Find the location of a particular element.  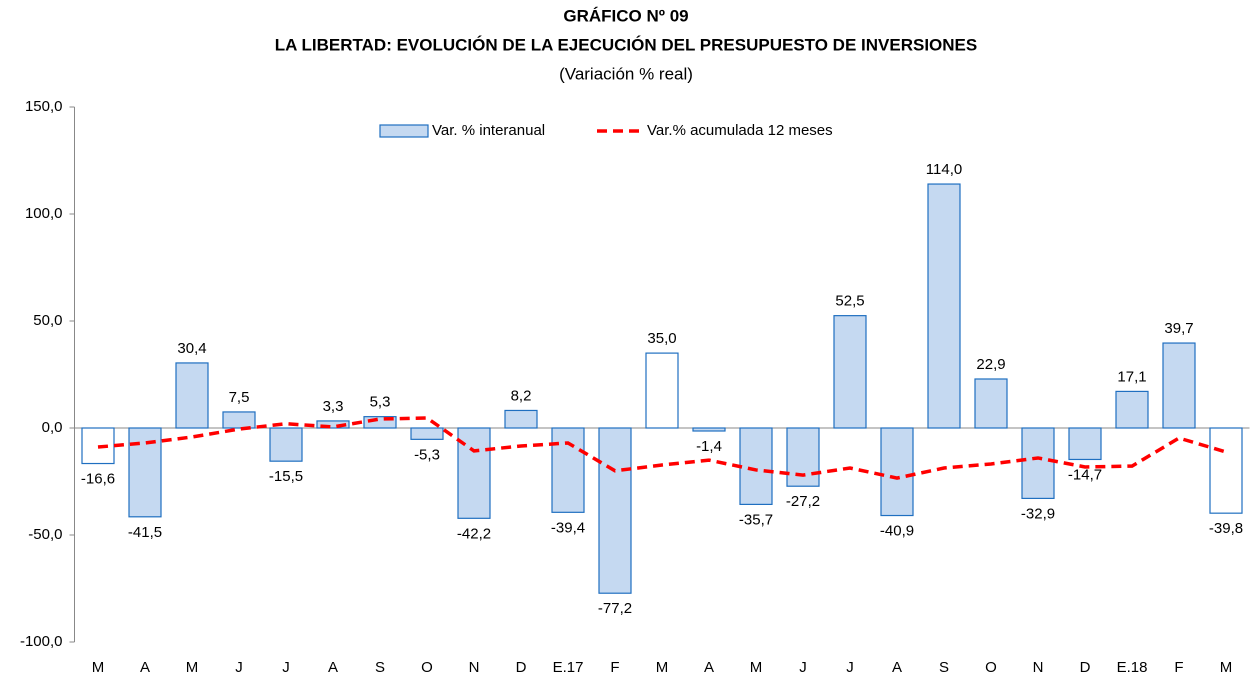

data-label: 35,0 is located at coordinates (661, 338).